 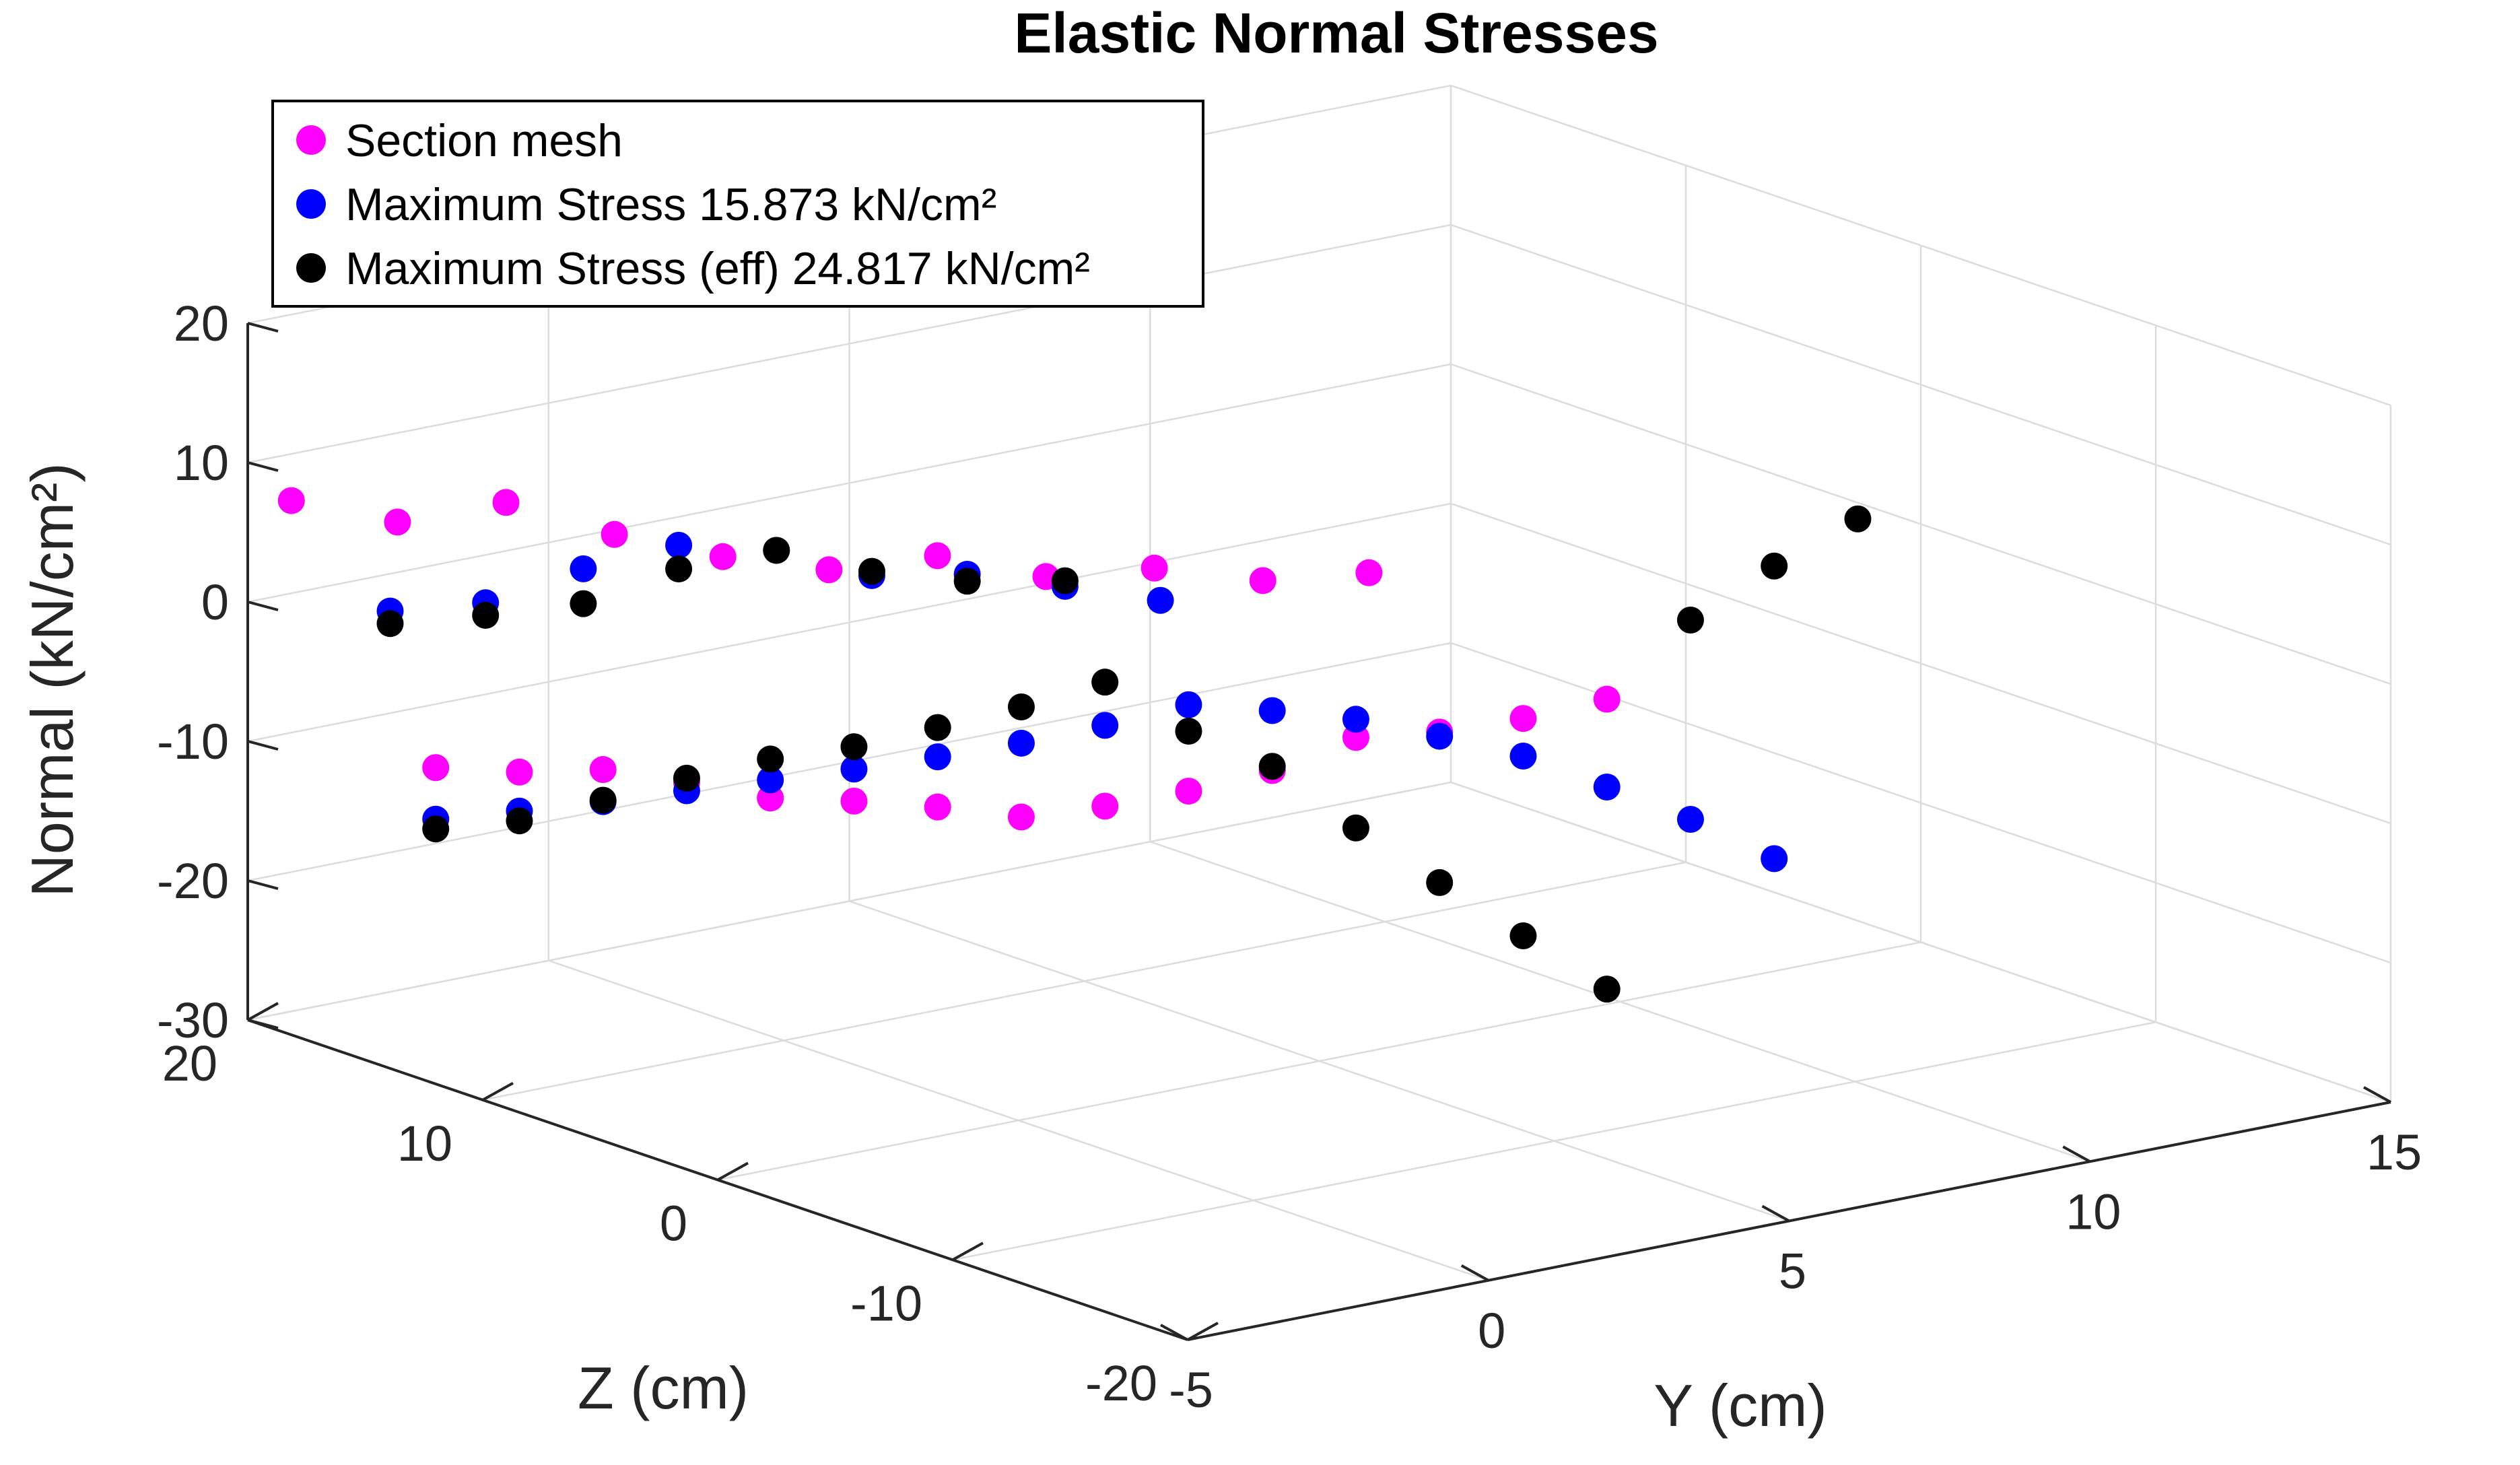 I want to click on z-tick-label: 0, so click(x=215, y=602).